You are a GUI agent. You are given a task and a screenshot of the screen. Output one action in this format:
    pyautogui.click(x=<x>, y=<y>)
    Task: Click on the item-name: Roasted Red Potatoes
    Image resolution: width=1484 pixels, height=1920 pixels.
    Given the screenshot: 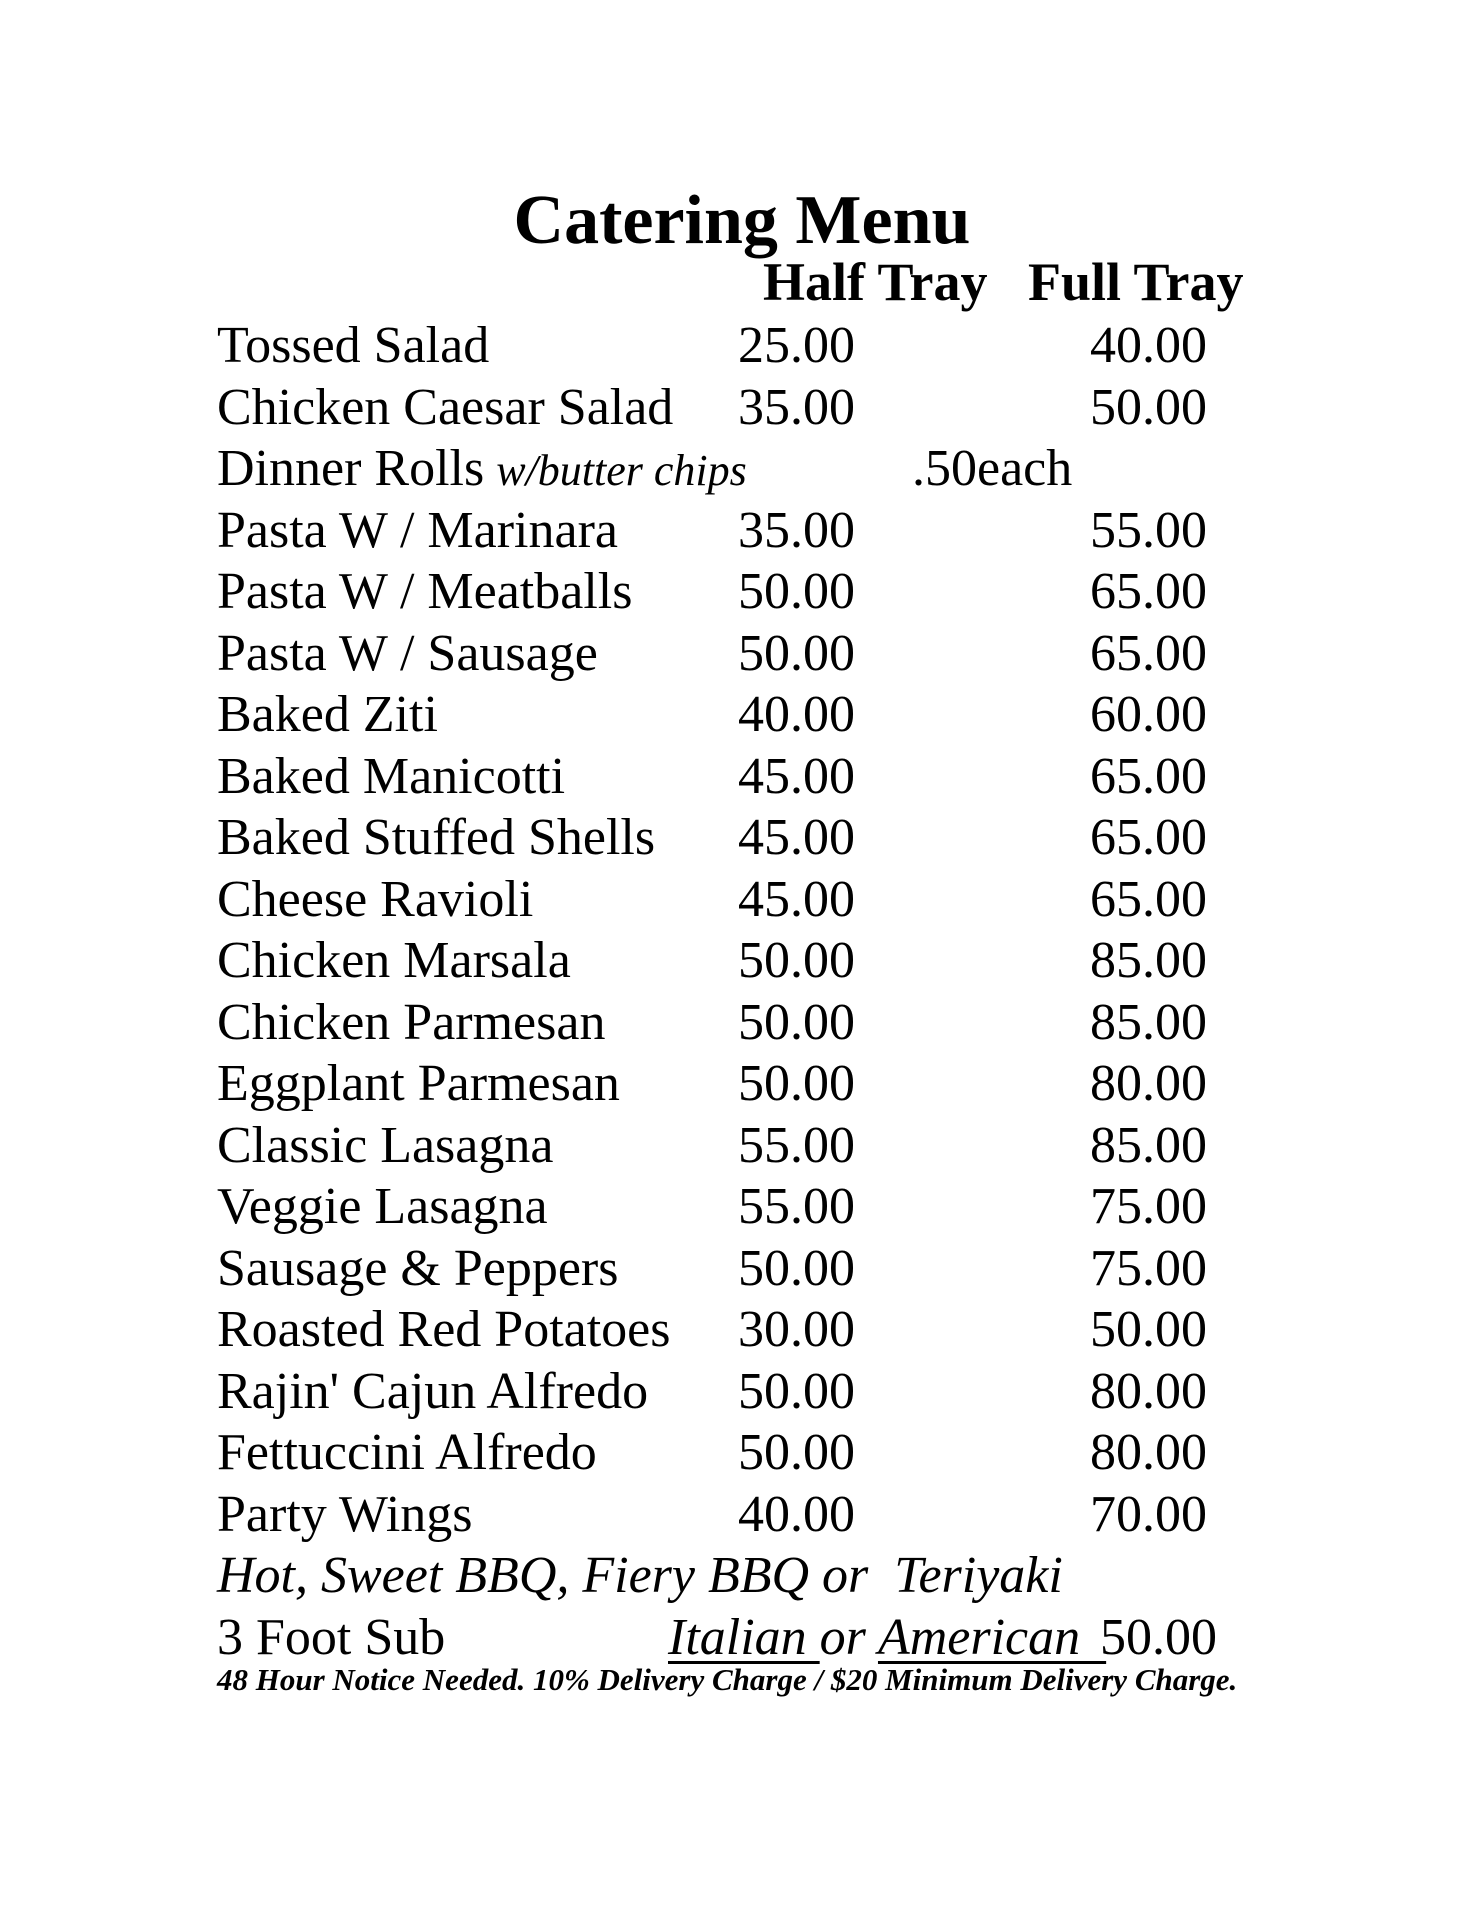 What is the action you would take?
    pyautogui.click(x=444, y=1329)
    